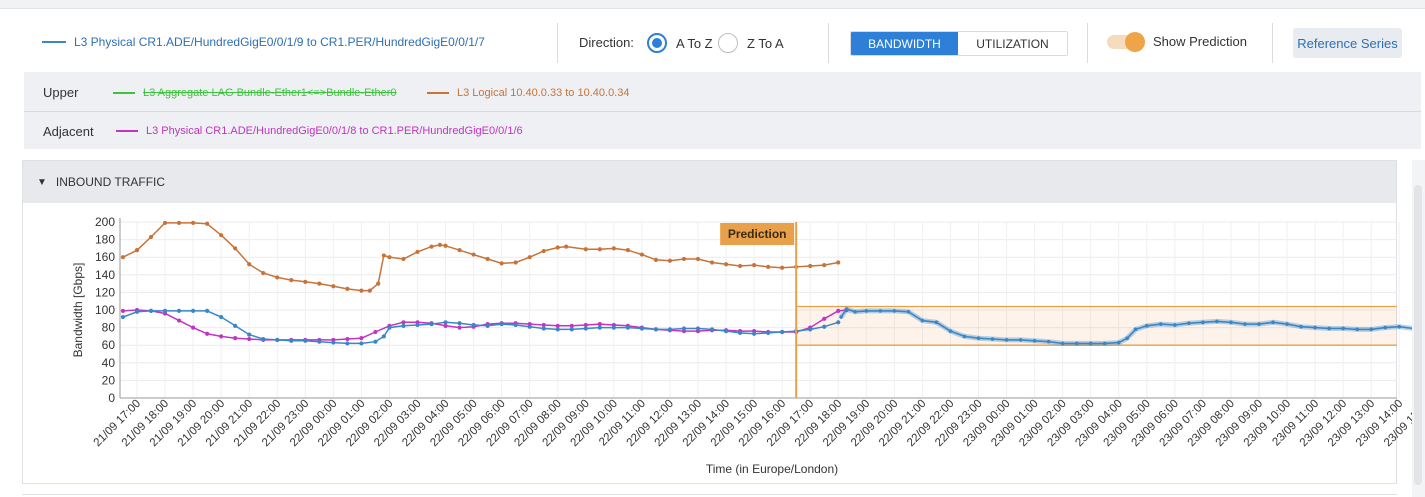 The width and height of the screenshot is (1425, 497). What do you see at coordinates (751, 43) in the screenshot?
I see `direction-z-to-a-radio: Z To A` at bounding box center [751, 43].